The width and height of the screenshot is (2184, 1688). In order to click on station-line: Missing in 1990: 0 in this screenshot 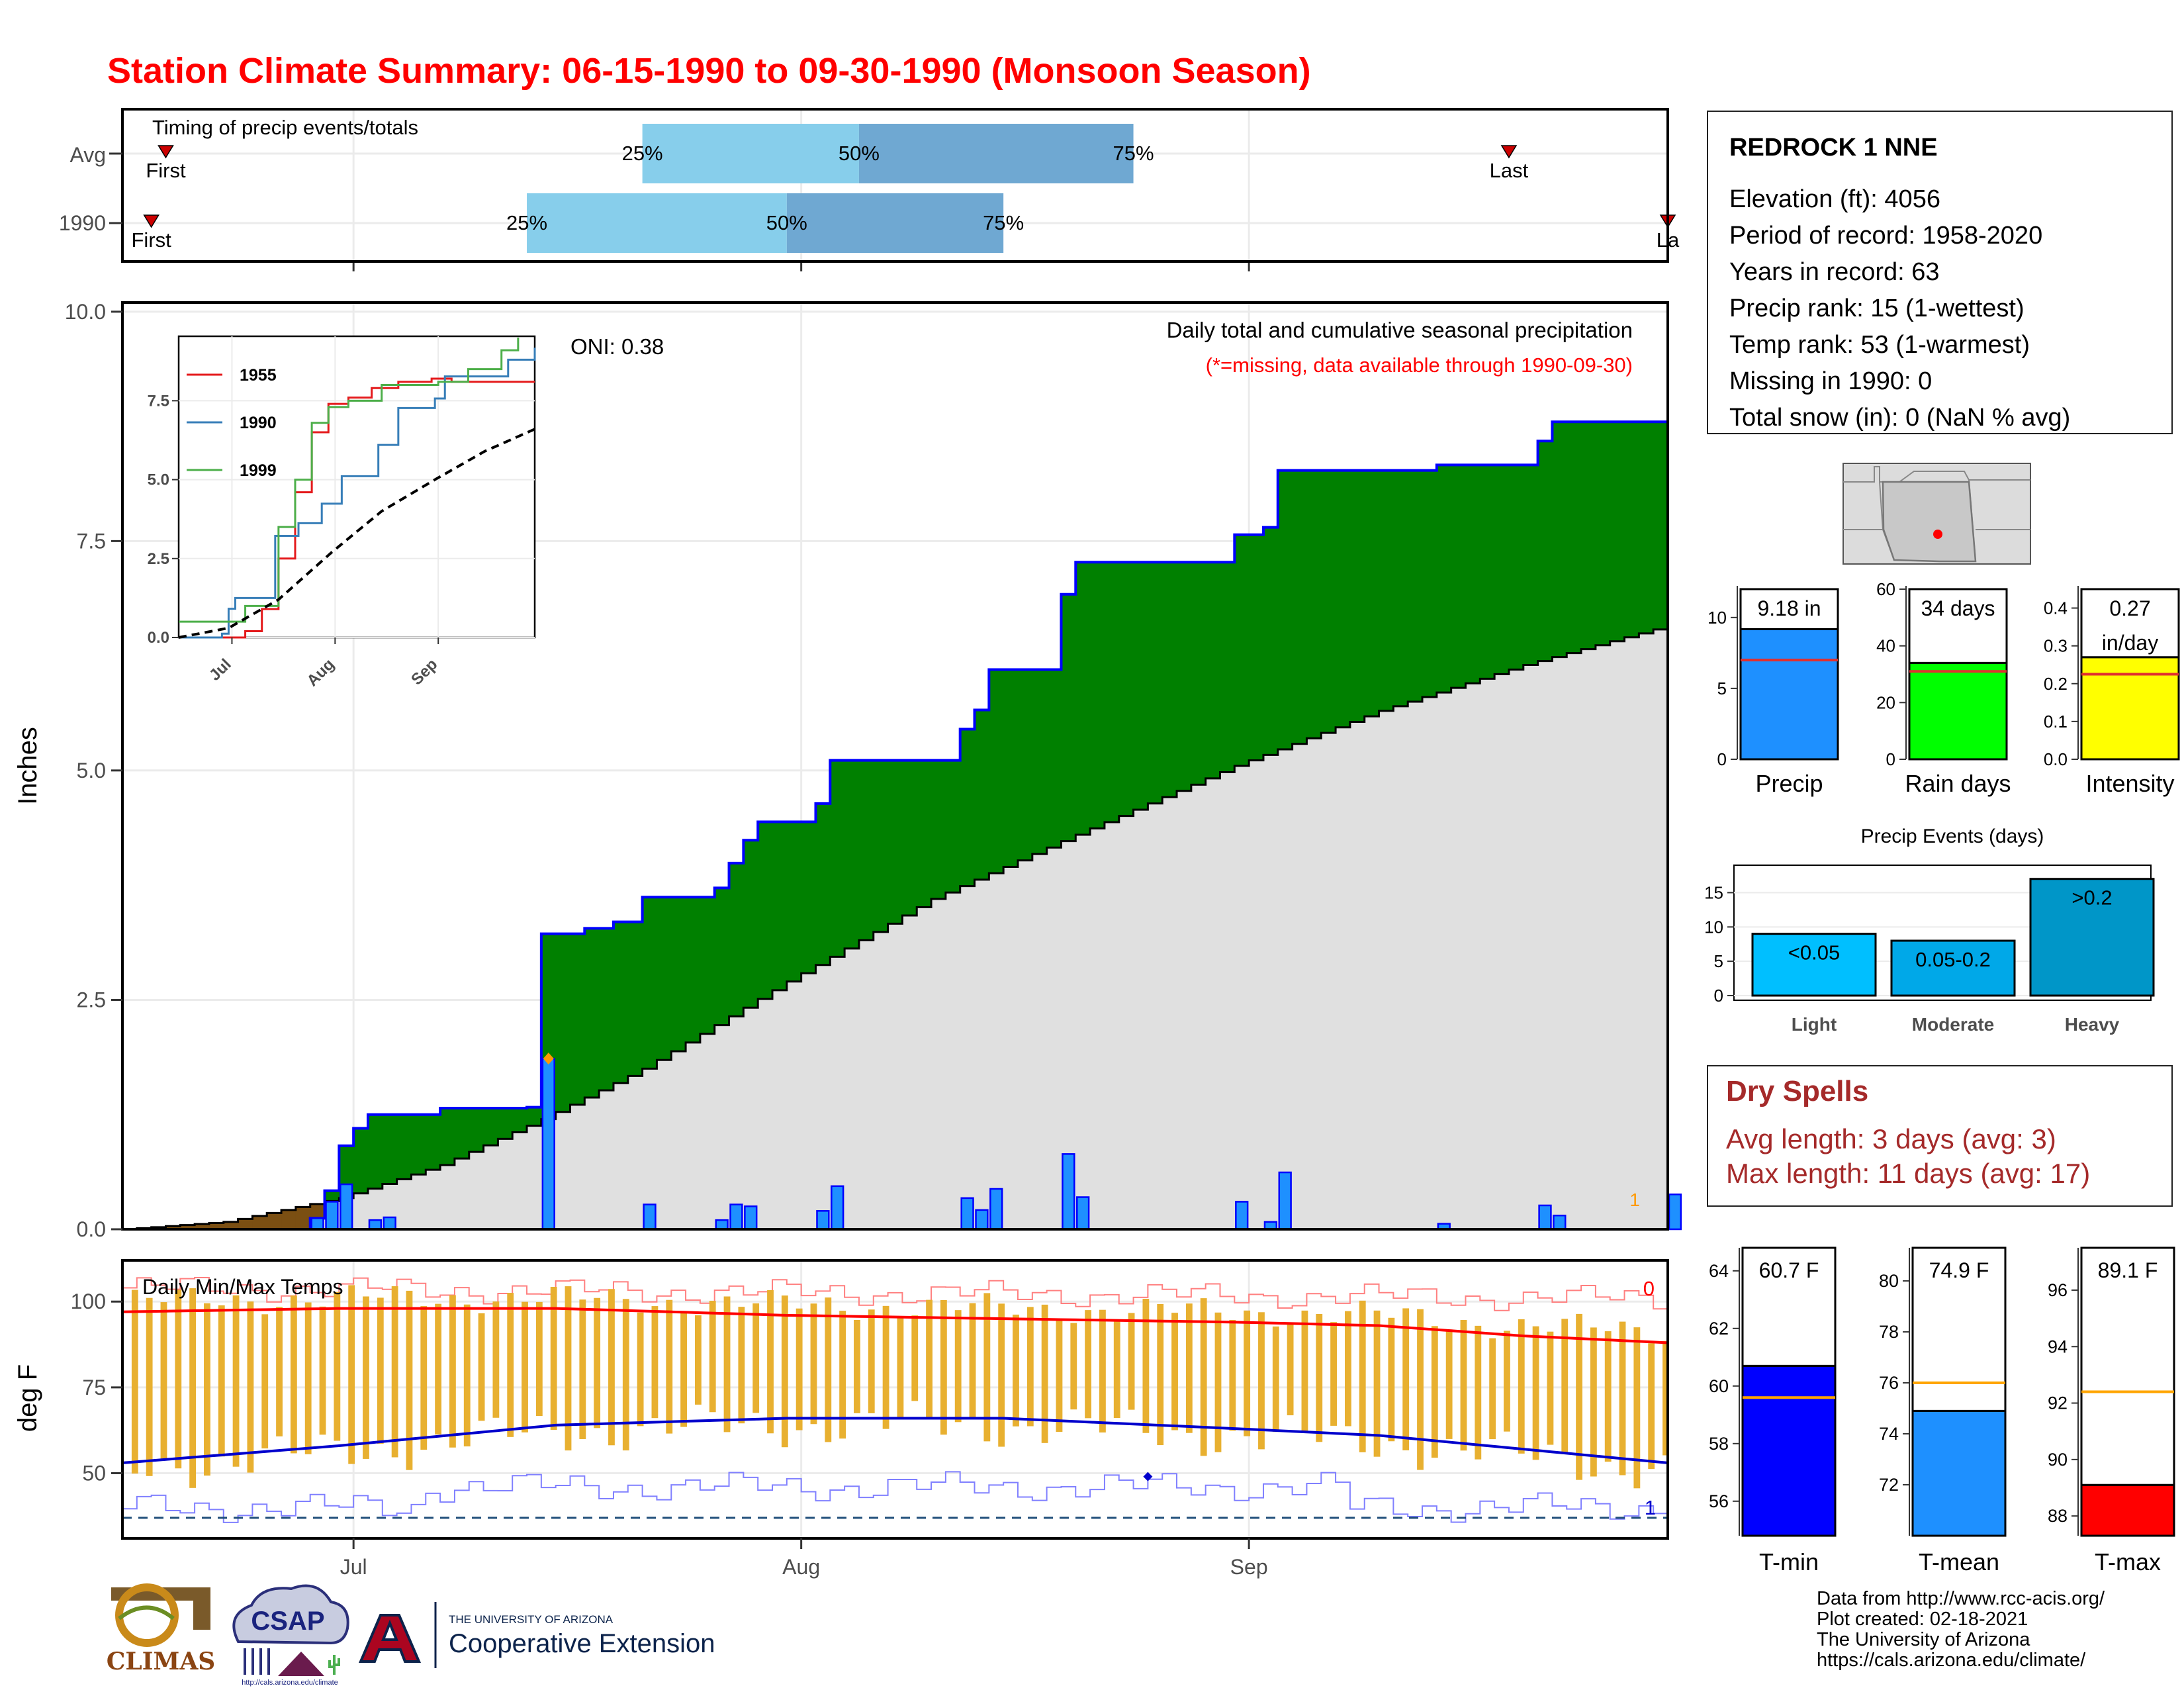, I will do `click(1831, 381)`.